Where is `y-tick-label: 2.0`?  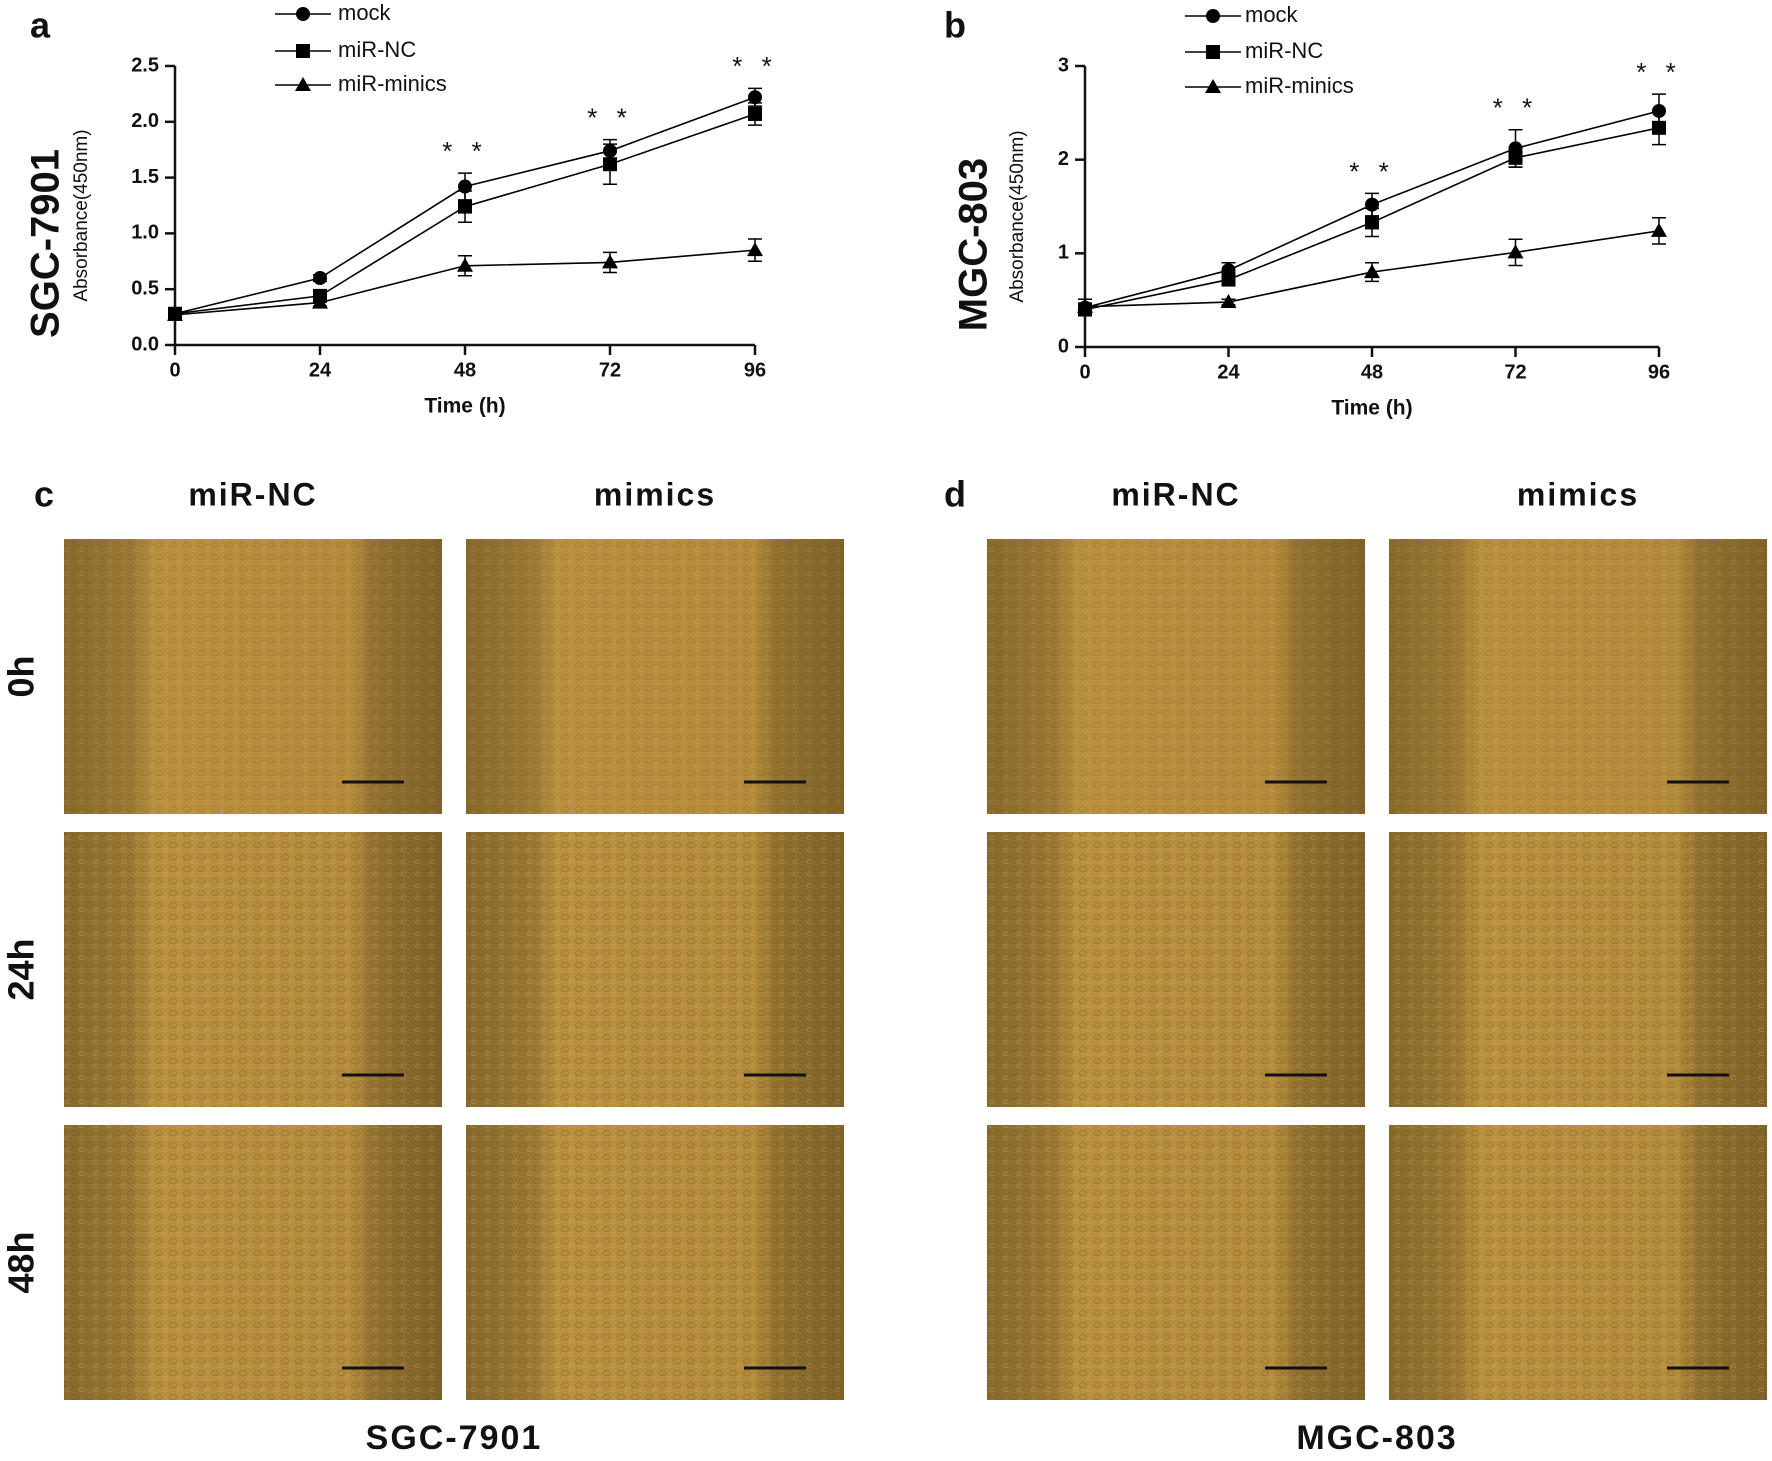
y-tick-label: 2.0 is located at coordinates (145, 121).